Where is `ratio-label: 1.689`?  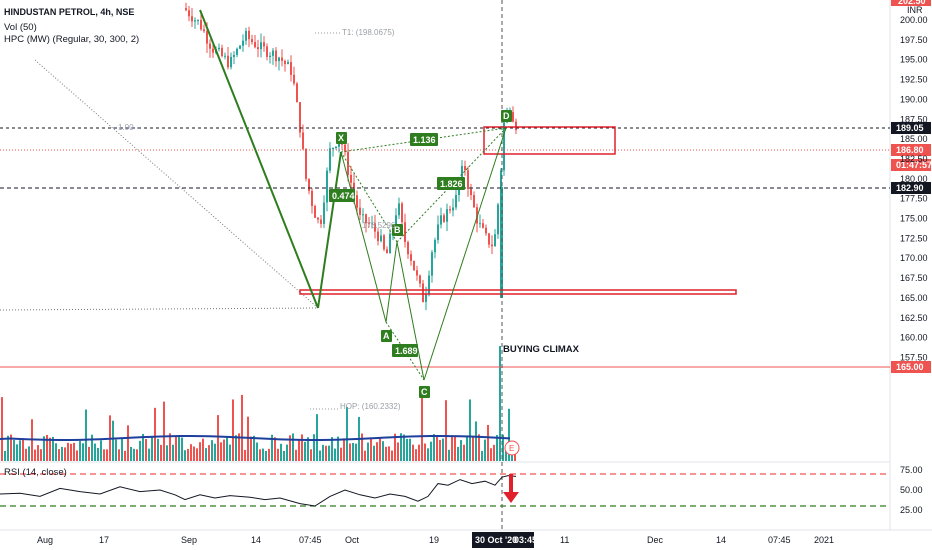 ratio-label: 1.689 is located at coordinates (406, 351).